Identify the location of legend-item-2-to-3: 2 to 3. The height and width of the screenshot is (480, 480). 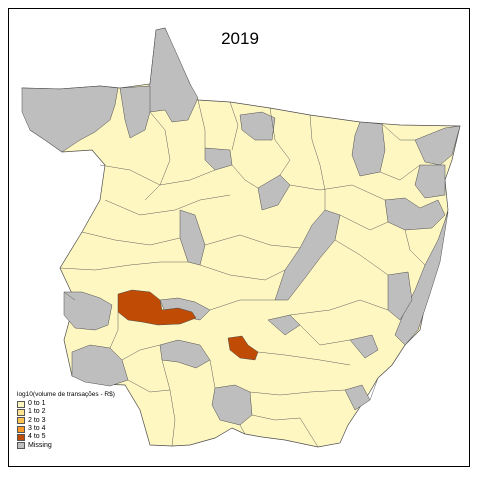
(66, 421).